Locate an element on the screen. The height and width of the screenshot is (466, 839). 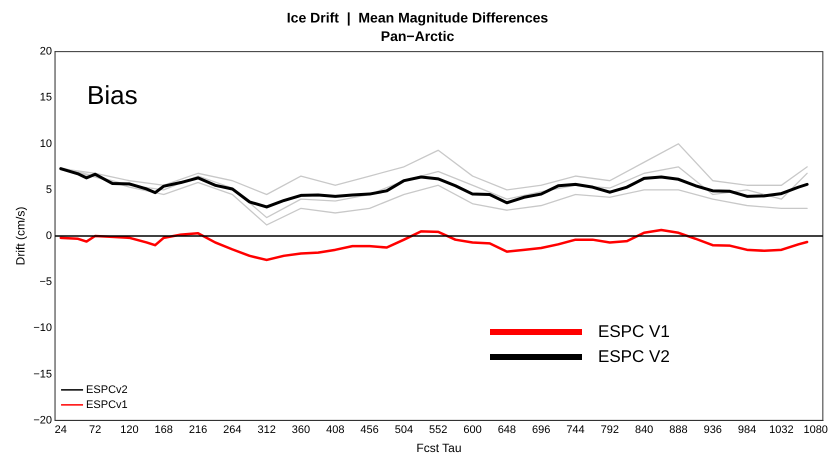
x-tick-label: 600 is located at coordinates (472, 430).